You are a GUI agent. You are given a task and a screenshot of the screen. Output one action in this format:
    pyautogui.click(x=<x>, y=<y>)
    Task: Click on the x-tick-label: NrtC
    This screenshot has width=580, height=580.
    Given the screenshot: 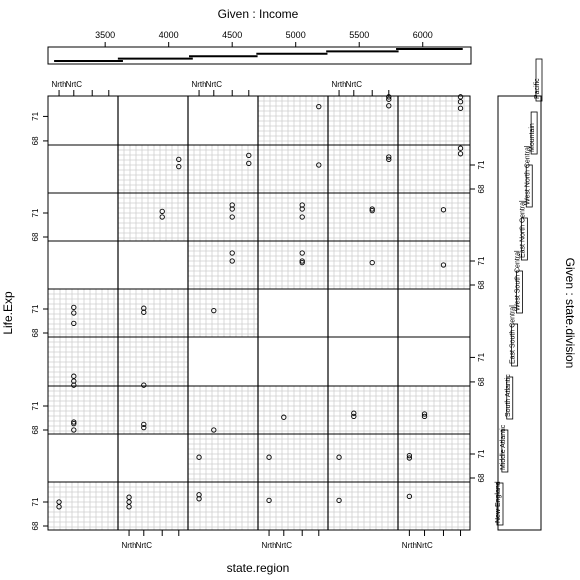 What is the action you would take?
    pyautogui.click(x=354, y=84)
    